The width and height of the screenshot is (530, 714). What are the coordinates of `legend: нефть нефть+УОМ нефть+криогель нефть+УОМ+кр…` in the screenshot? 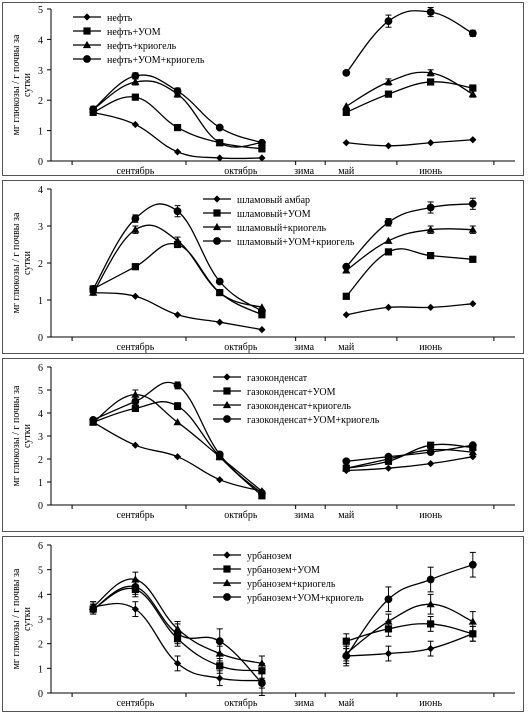 It's located at (139, 39).